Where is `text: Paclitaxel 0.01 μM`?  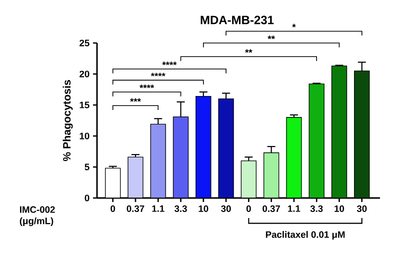
text: Paclitaxel 0.01 μM is located at coordinates (305, 235).